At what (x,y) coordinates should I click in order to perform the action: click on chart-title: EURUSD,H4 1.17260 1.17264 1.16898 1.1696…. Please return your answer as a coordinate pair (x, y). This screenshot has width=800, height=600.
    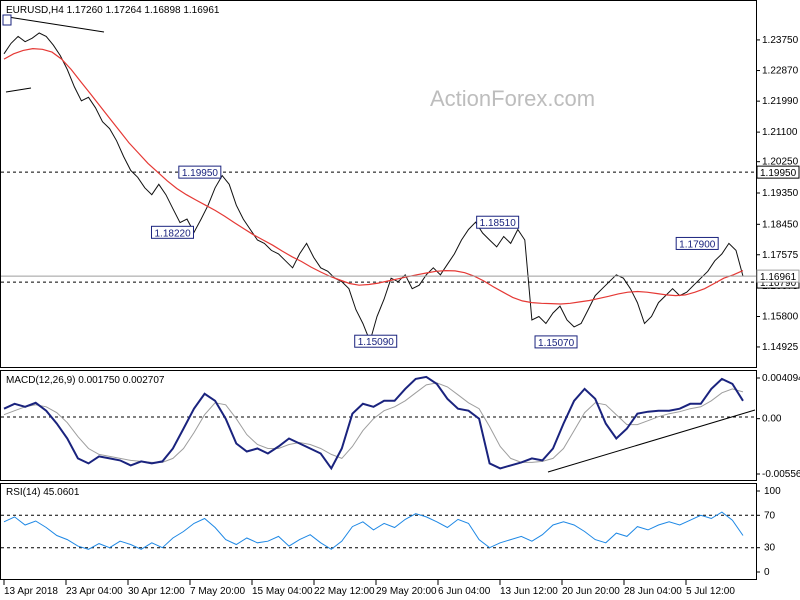
    Looking at the image, I should click on (113, 10).